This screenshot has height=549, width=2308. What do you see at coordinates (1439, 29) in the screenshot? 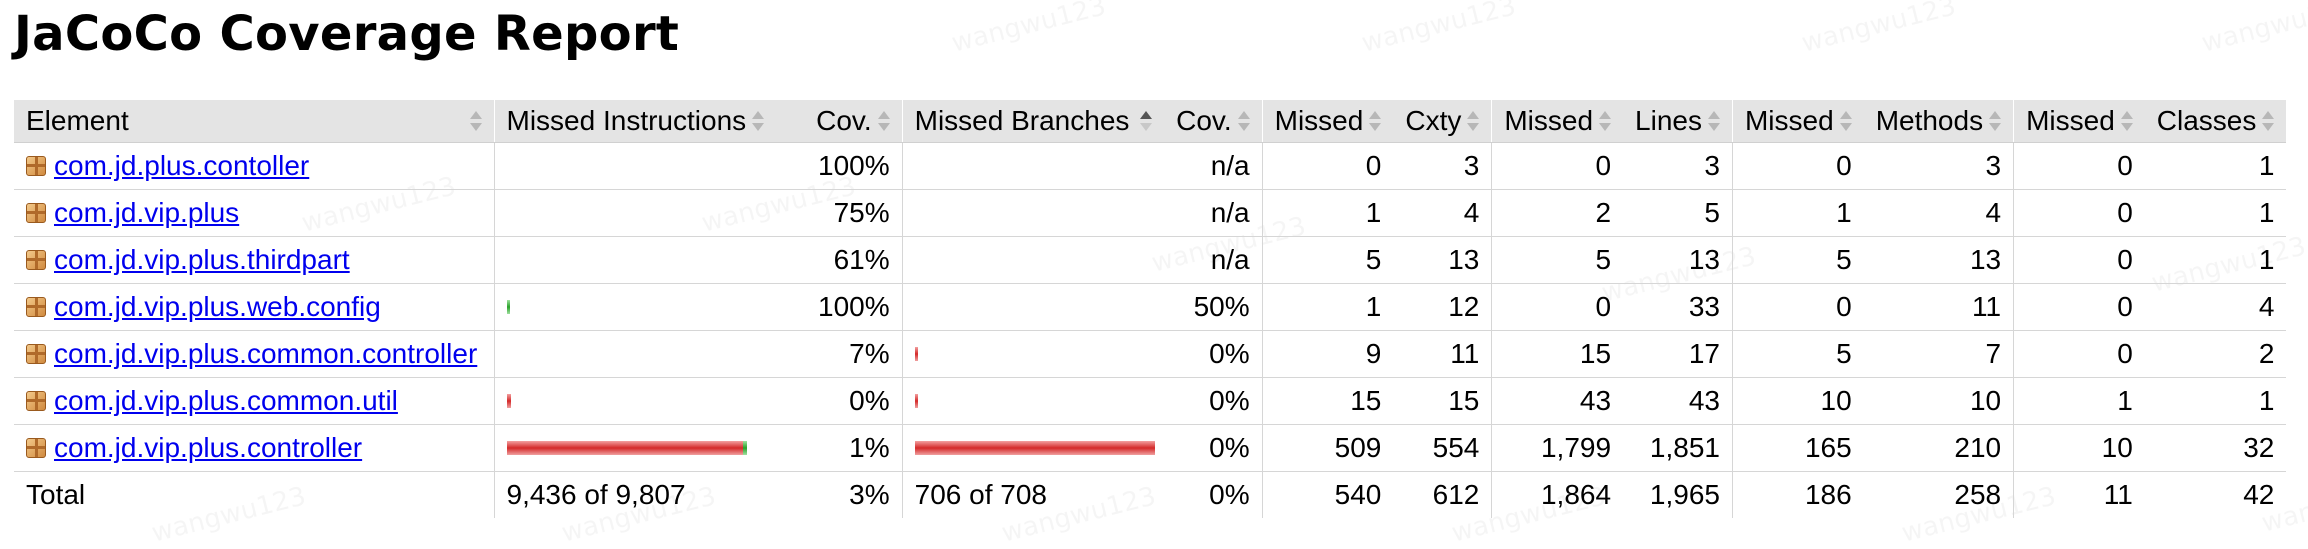
I see `watermark-text: wangwu123` at bounding box center [1439, 29].